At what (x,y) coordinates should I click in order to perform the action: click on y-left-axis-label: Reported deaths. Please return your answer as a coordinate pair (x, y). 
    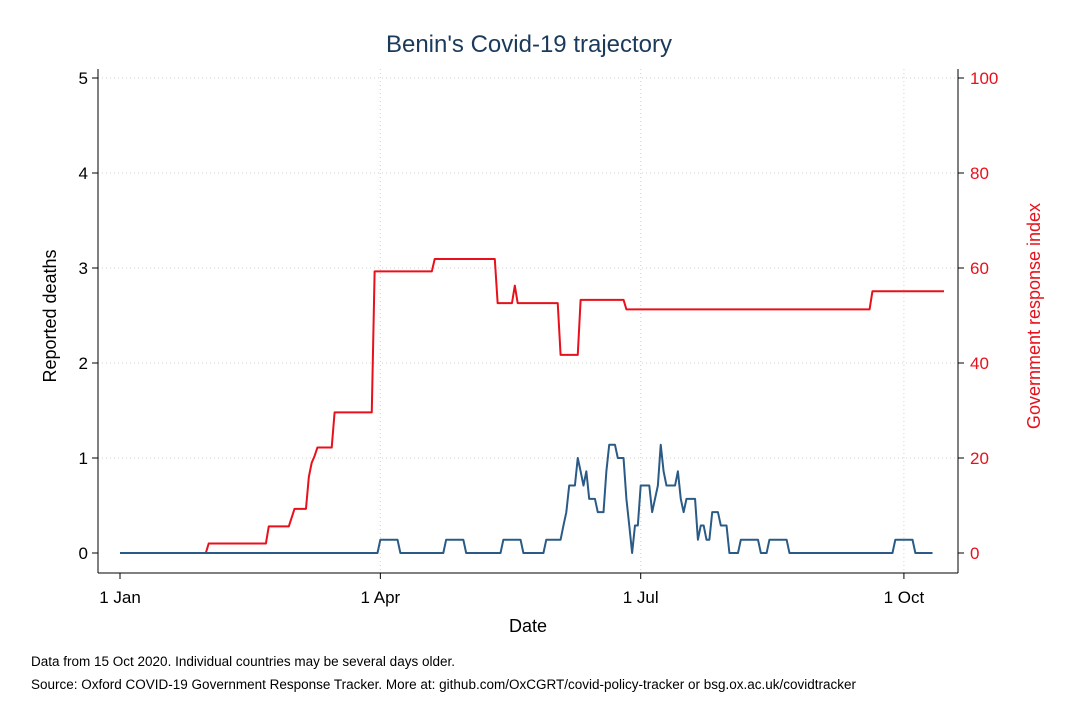
    Looking at the image, I should click on (50, 315).